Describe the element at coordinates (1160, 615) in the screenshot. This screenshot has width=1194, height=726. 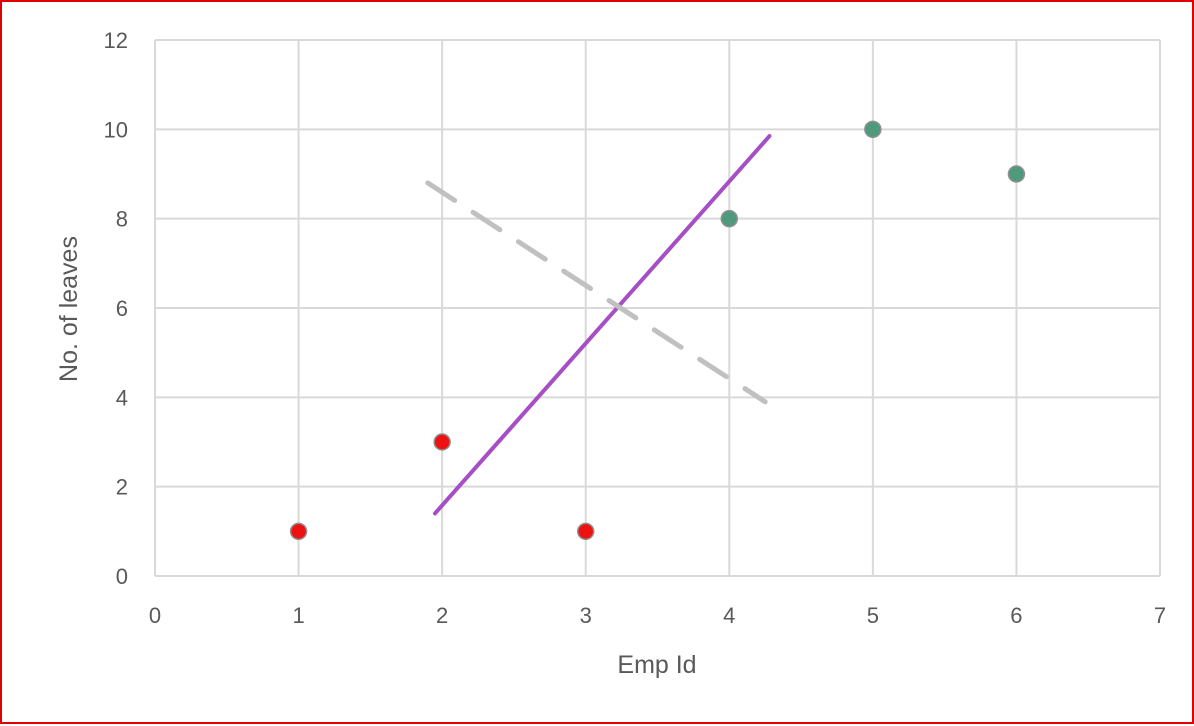
I see `x-tick-label: 7` at that location.